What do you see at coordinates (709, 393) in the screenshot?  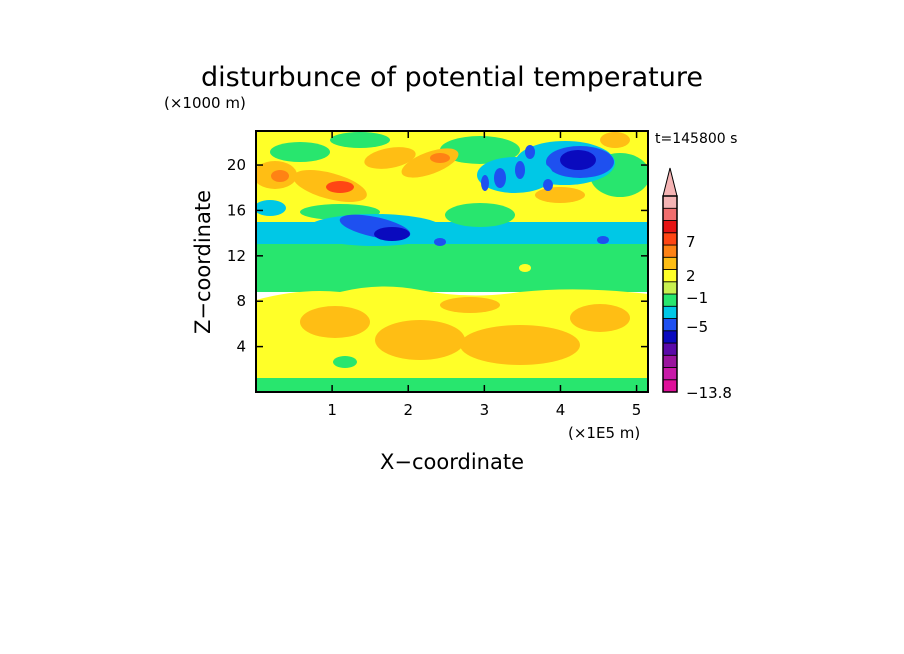 I see `colorbar-label-minus13-8: −13.8` at bounding box center [709, 393].